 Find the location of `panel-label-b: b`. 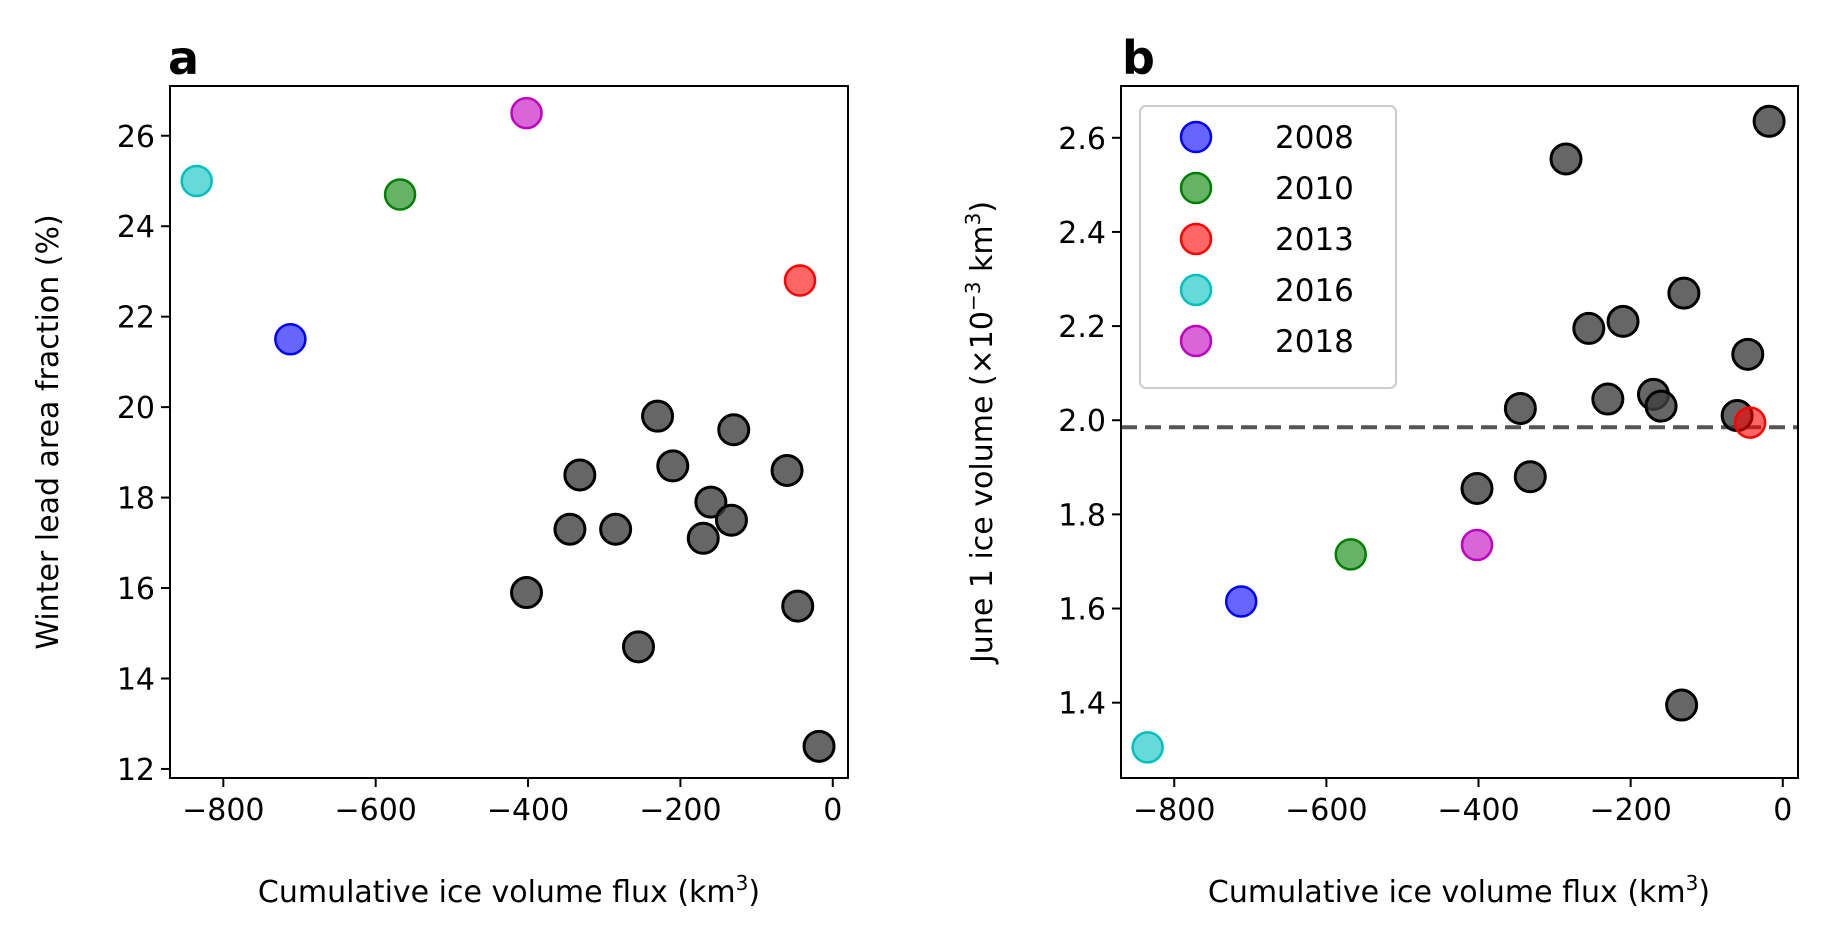

panel-label-b: b is located at coordinates (1138, 58).